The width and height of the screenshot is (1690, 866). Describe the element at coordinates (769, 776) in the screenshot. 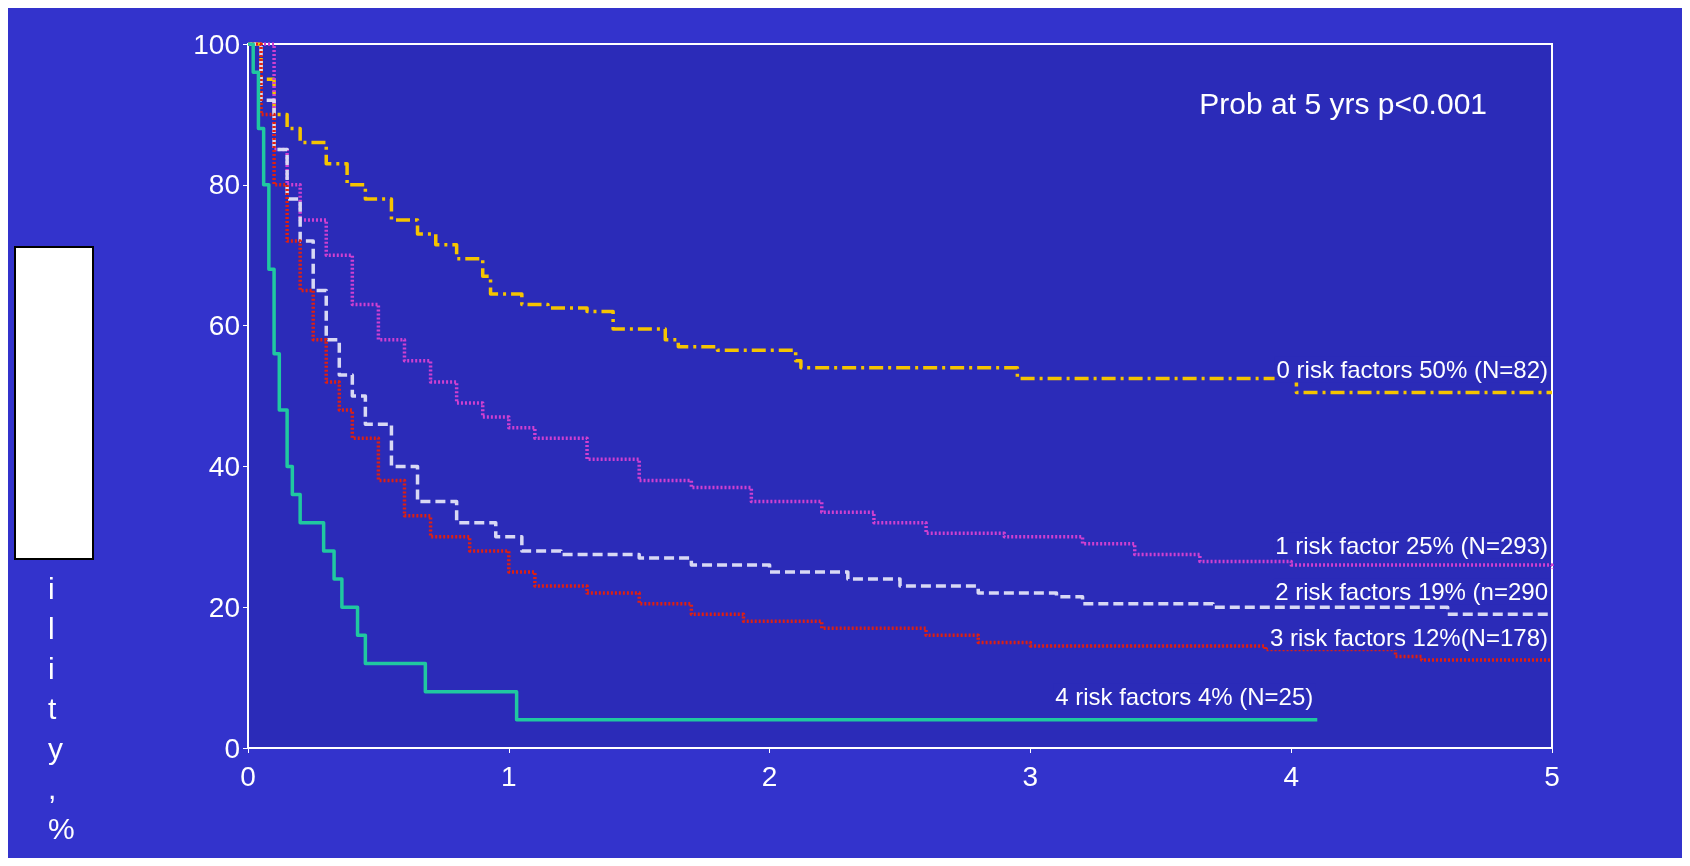

I see `x-tick-label: 2` at that location.